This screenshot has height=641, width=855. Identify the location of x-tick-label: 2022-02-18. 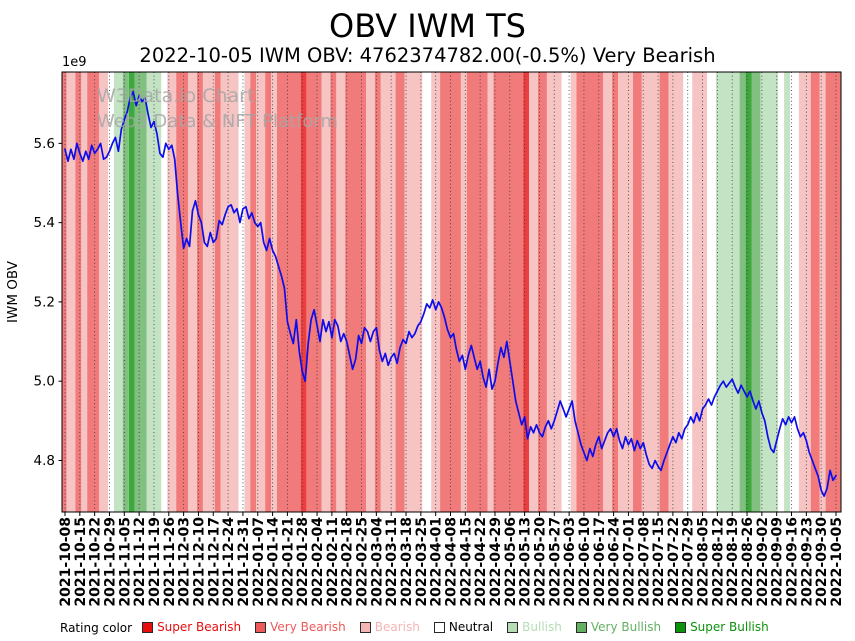
(348, 562).